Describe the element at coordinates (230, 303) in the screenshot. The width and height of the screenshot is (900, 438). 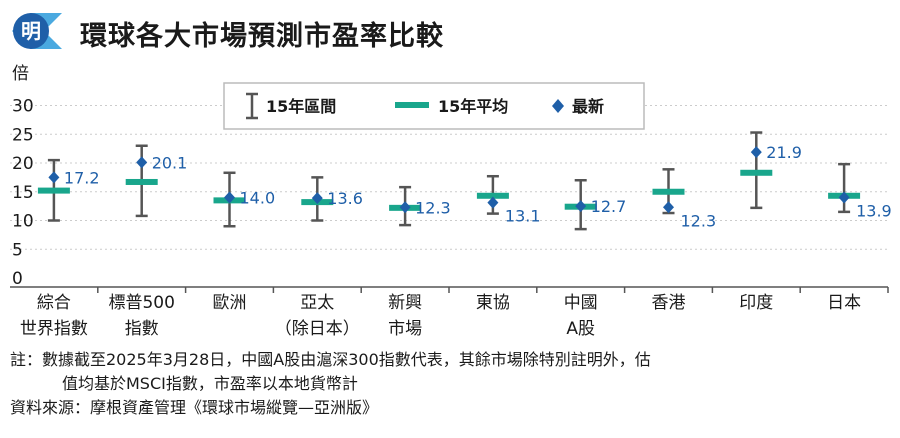
I see `category-label-2-0: 歐洲` at that location.